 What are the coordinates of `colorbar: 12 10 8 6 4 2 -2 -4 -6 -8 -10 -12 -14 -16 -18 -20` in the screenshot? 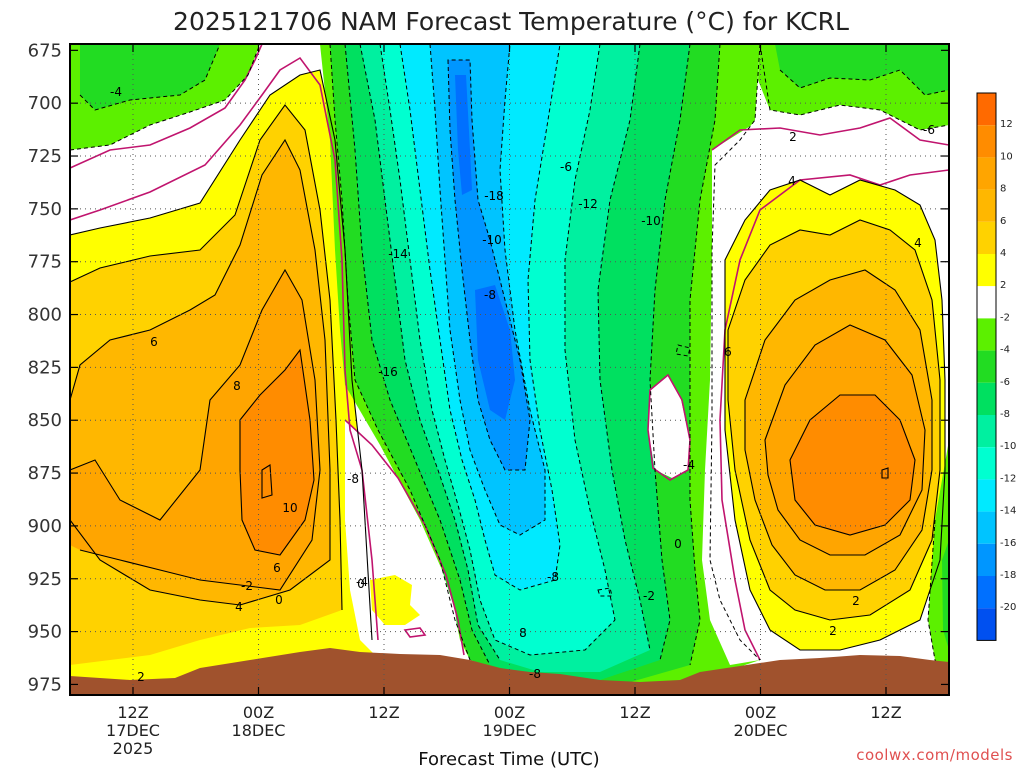 It's located at (996, 366).